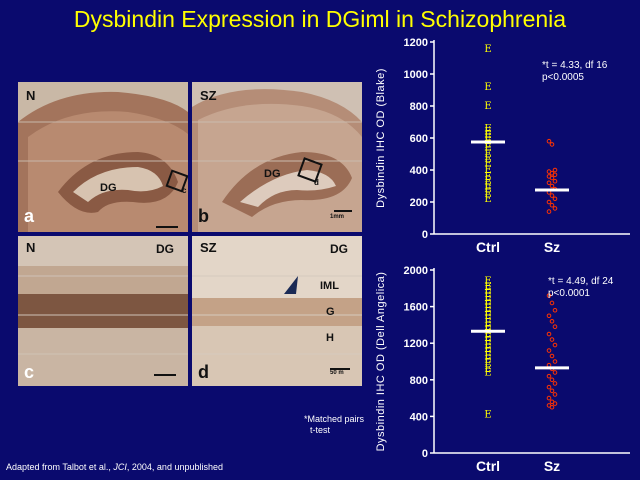 The height and width of the screenshot is (480, 640). Describe the element at coordinates (277, 160) in the screenshot. I see `micrograph-b-tissue` at that location.